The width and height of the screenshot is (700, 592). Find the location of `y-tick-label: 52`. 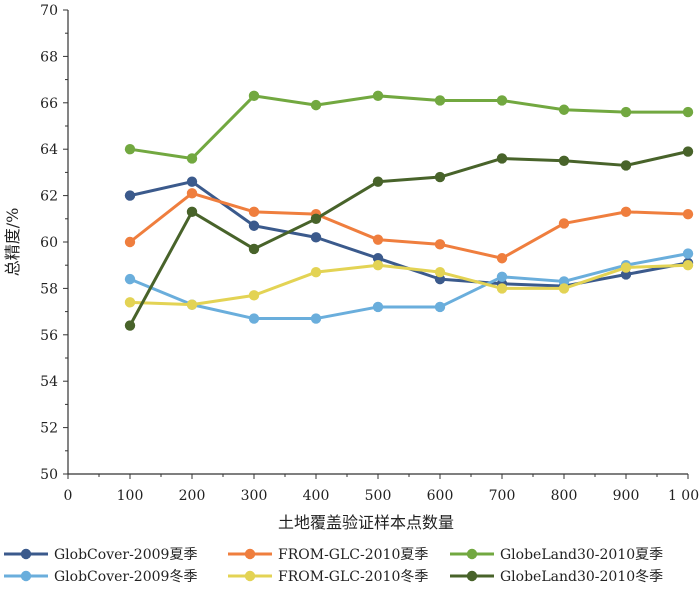

y-tick-label: 52 is located at coordinates (49, 429).